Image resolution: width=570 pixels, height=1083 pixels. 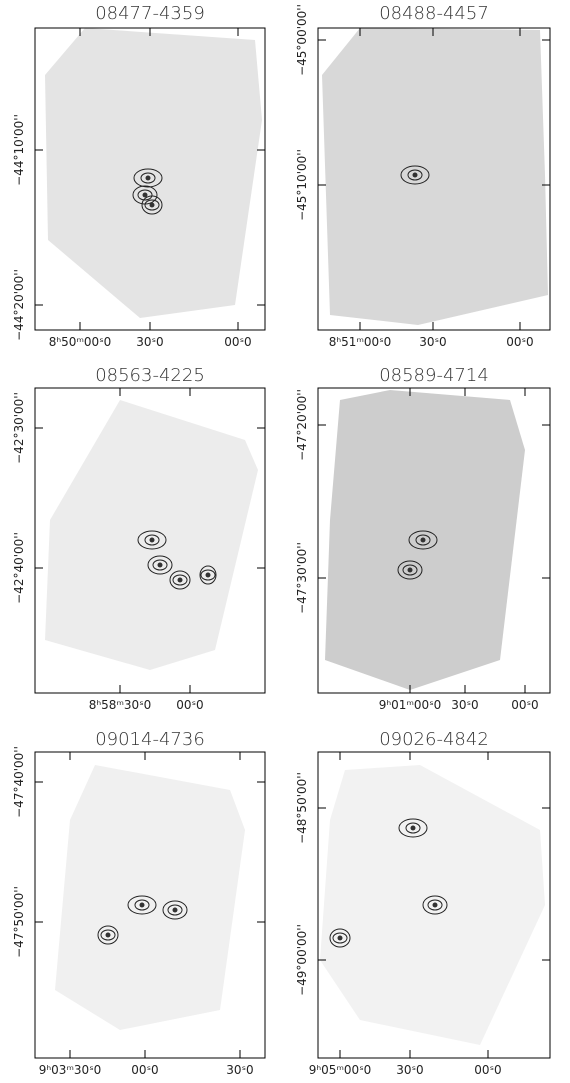 What do you see at coordinates (19, 922) in the screenshot?
I see `y-tick-label: −47°50'00''` at bounding box center [19, 922].